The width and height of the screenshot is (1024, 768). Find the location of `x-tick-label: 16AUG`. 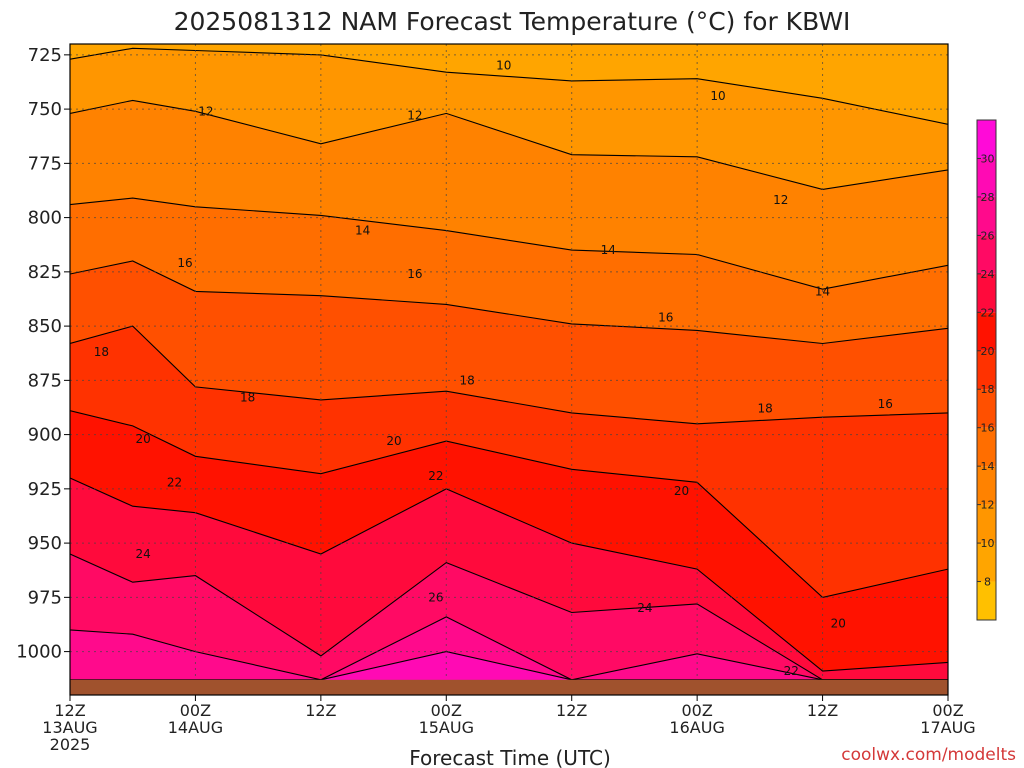

x-tick-label: 16AUG is located at coordinates (696, 727).